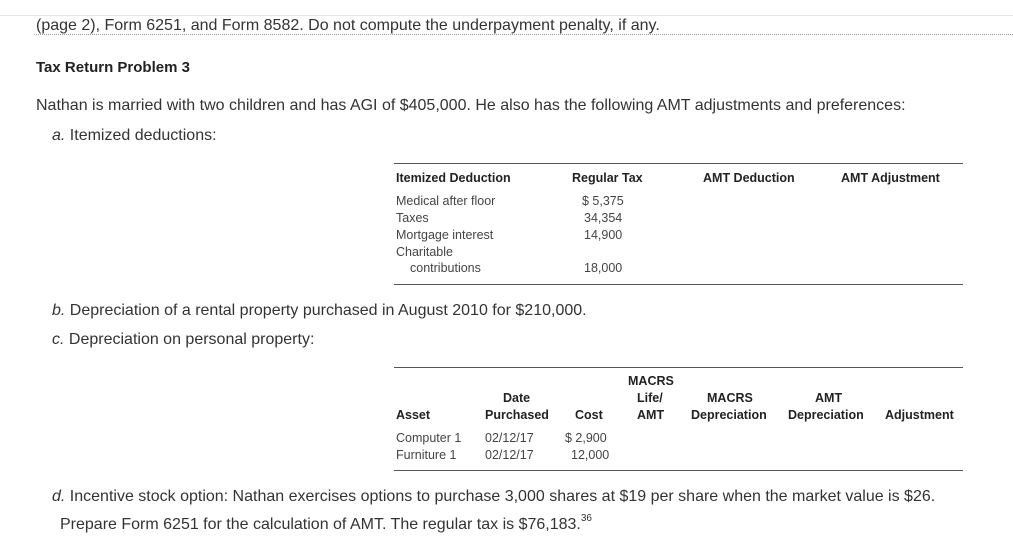  What do you see at coordinates (424, 252) in the screenshot?
I see `table1-row-label: Charitable` at bounding box center [424, 252].